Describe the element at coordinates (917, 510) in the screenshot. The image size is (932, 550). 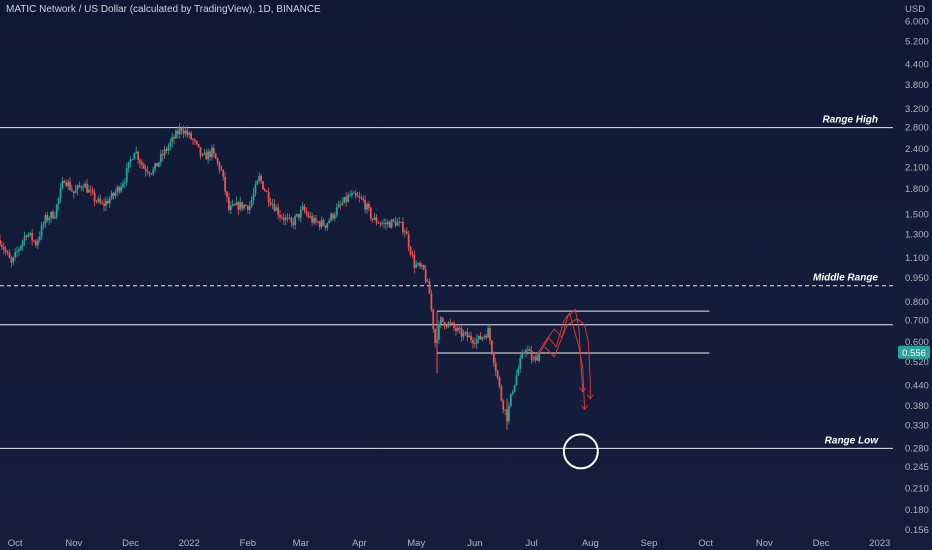
I see `y-tick-label: 0.180` at that location.